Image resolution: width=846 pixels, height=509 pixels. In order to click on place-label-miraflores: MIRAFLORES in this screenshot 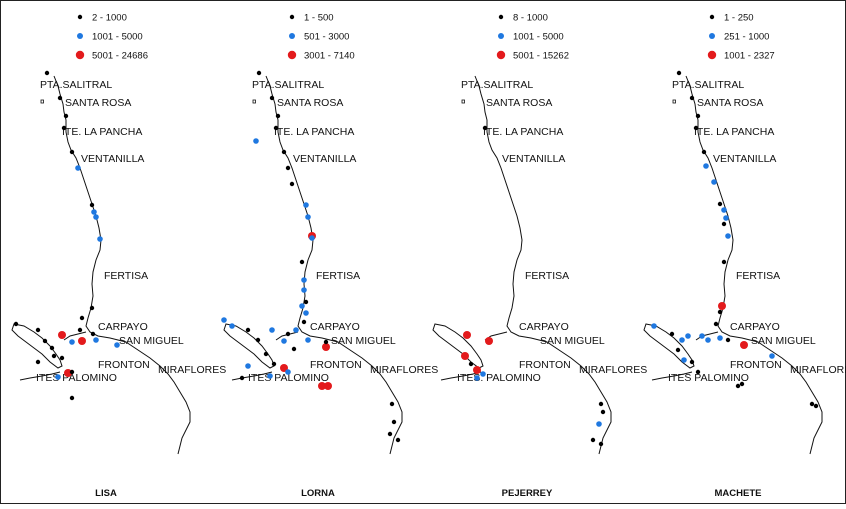, I will do `click(613, 370)`.